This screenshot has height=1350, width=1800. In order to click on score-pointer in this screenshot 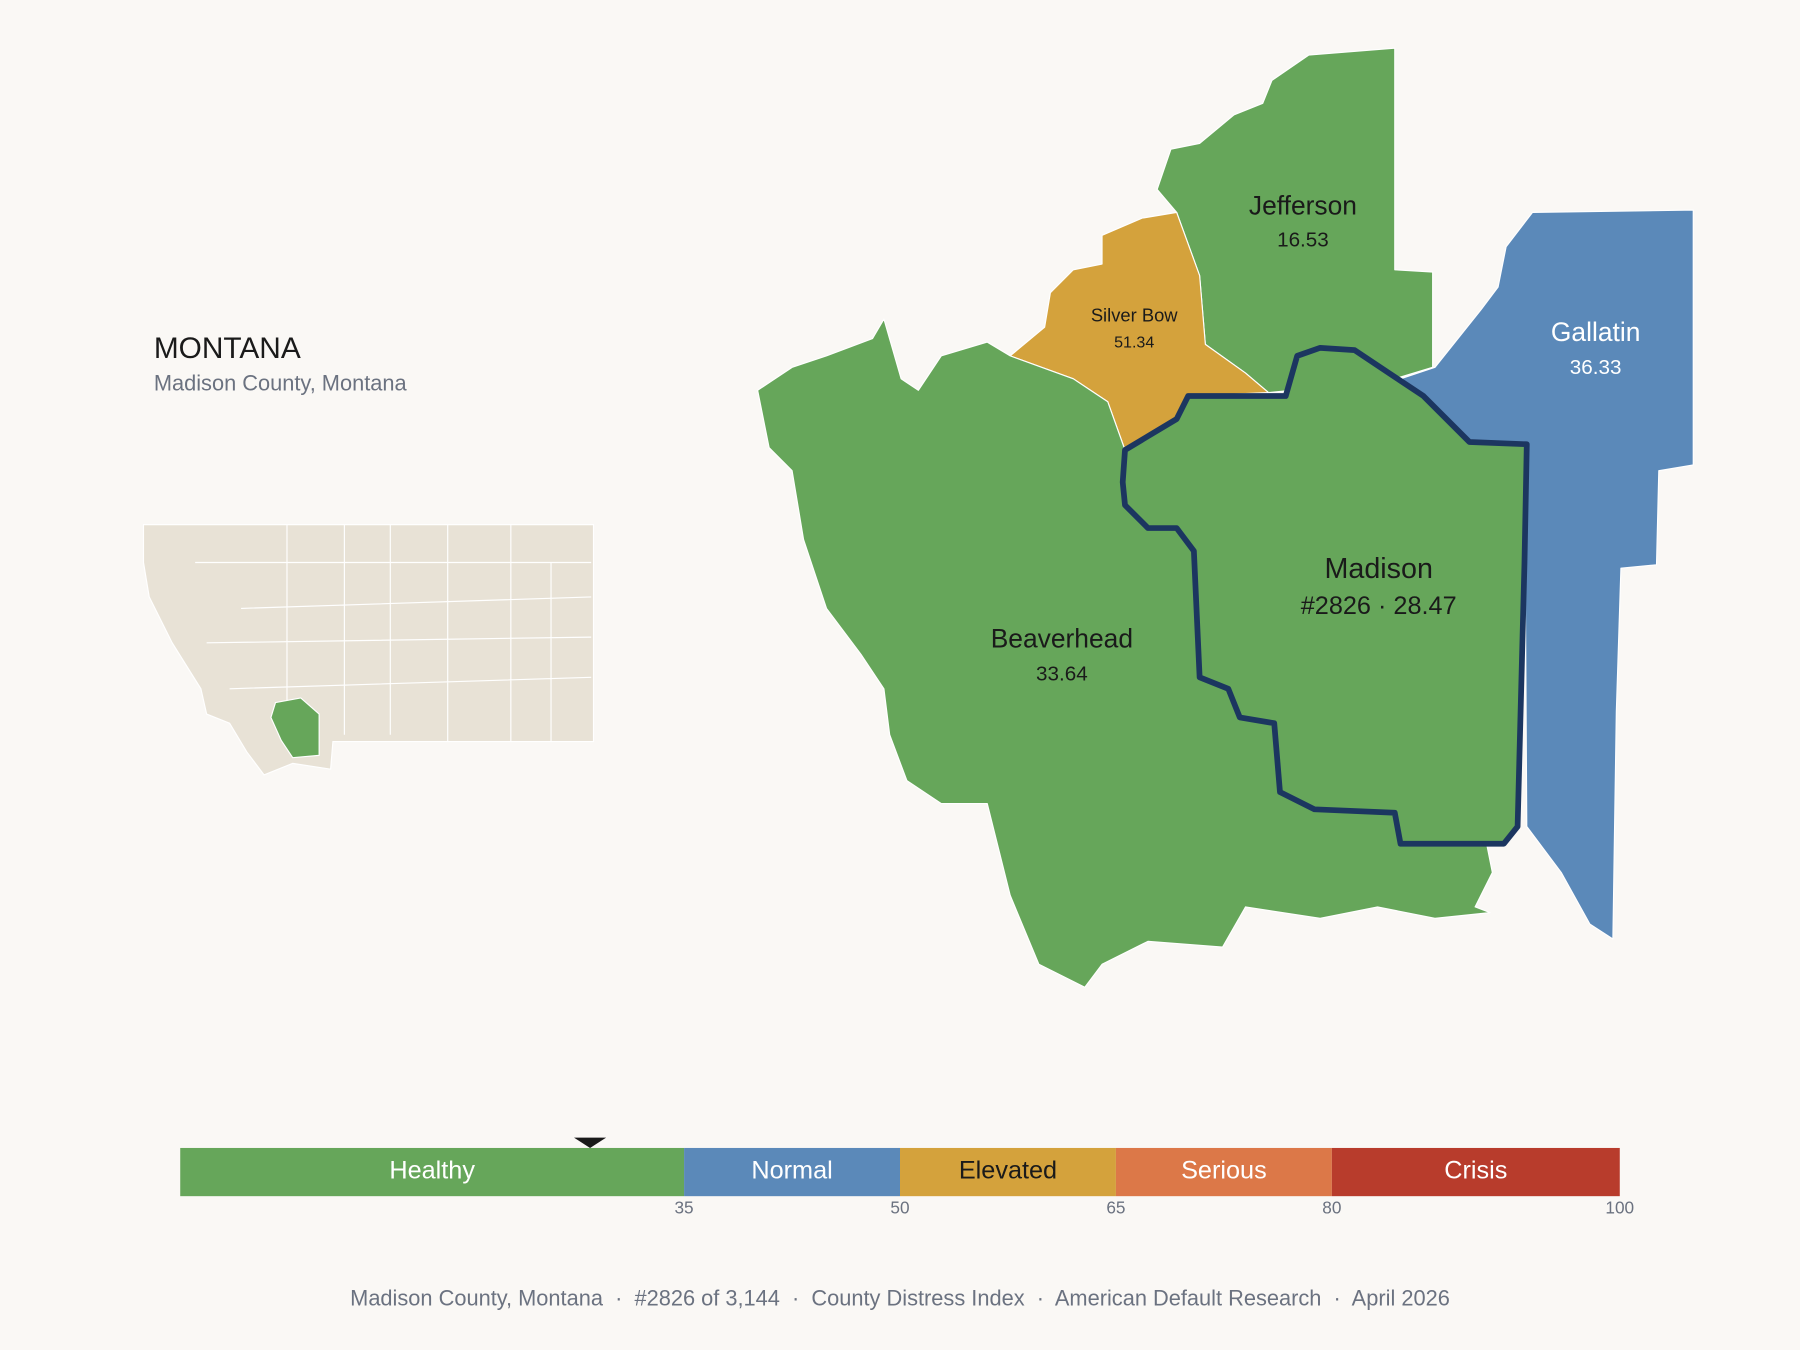, I will do `click(590, 1142)`.